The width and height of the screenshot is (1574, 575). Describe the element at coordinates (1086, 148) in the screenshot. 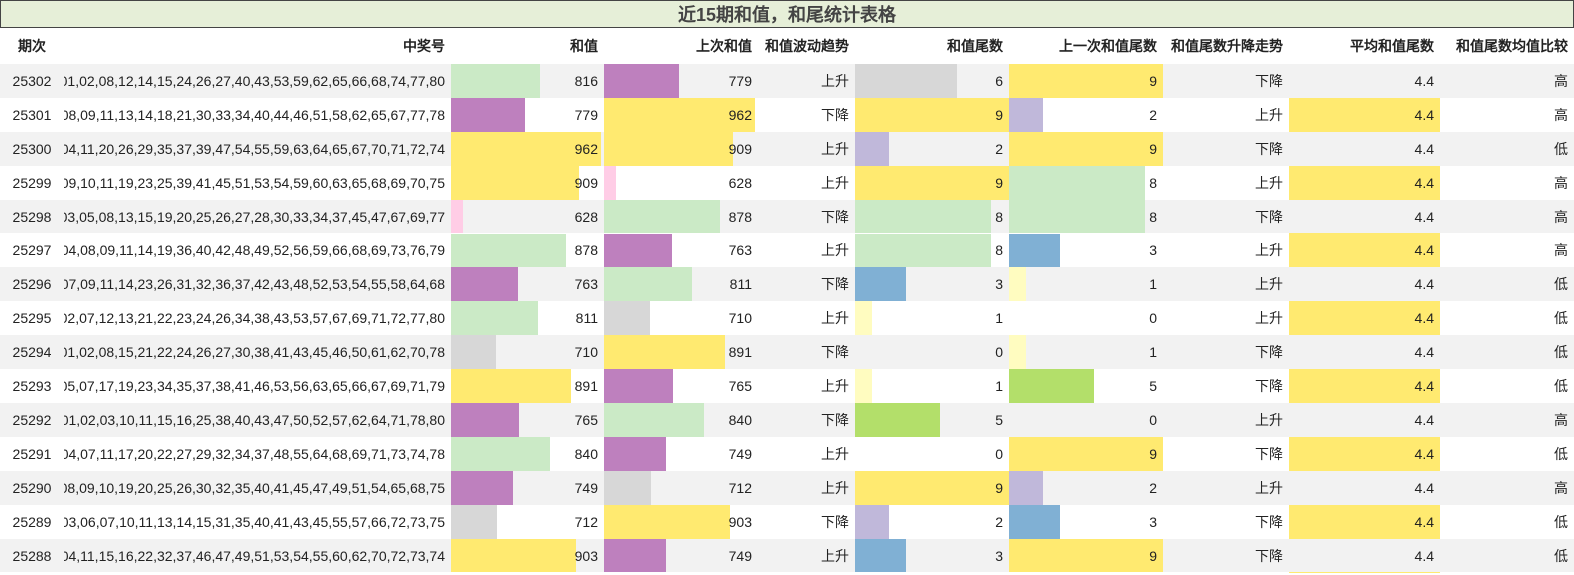

I see `cell-prev-tail: 9` at that location.